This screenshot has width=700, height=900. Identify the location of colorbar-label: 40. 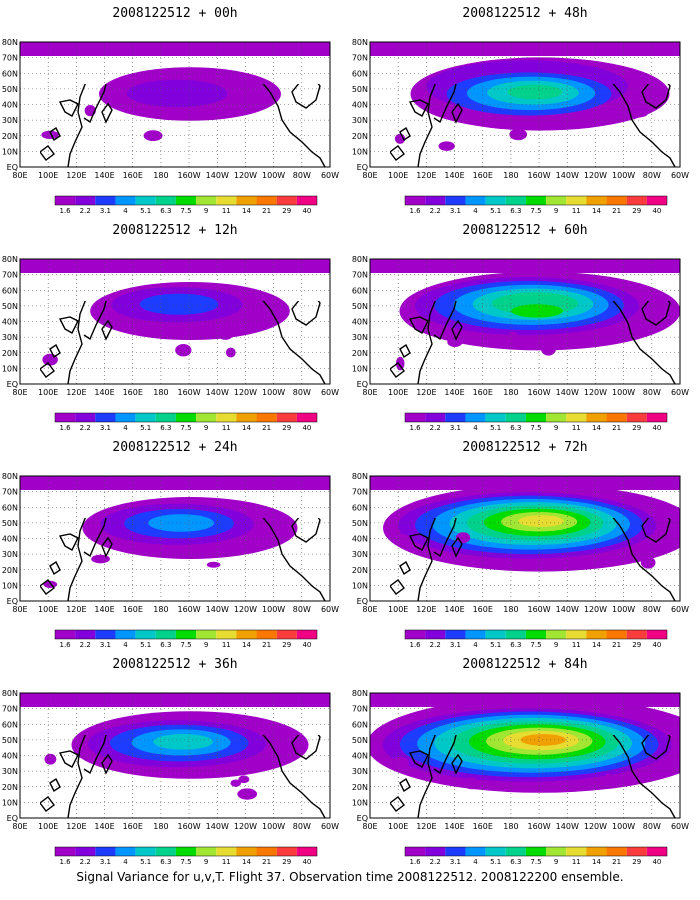
(656, 211).